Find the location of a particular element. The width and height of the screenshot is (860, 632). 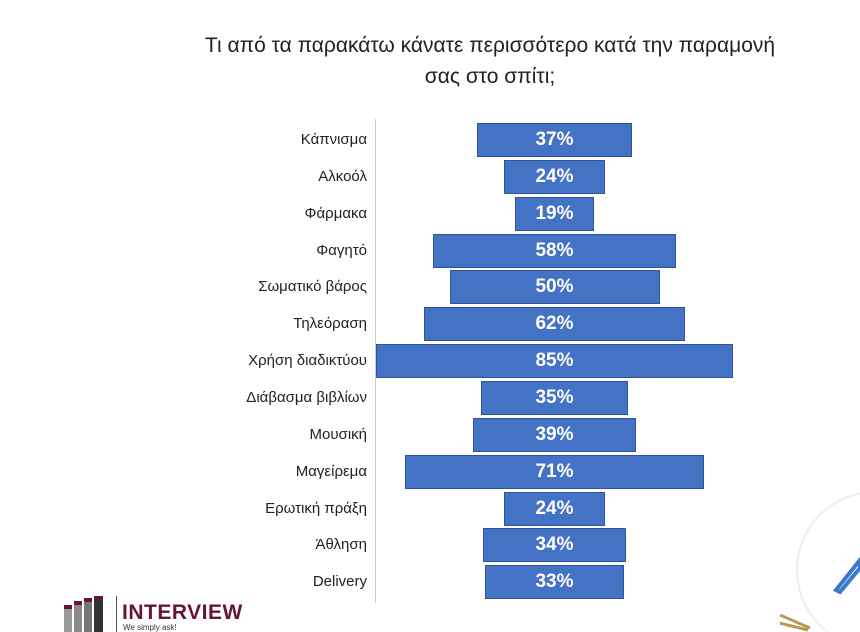

bar-value-label: 33% is located at coordinates (554, 582).